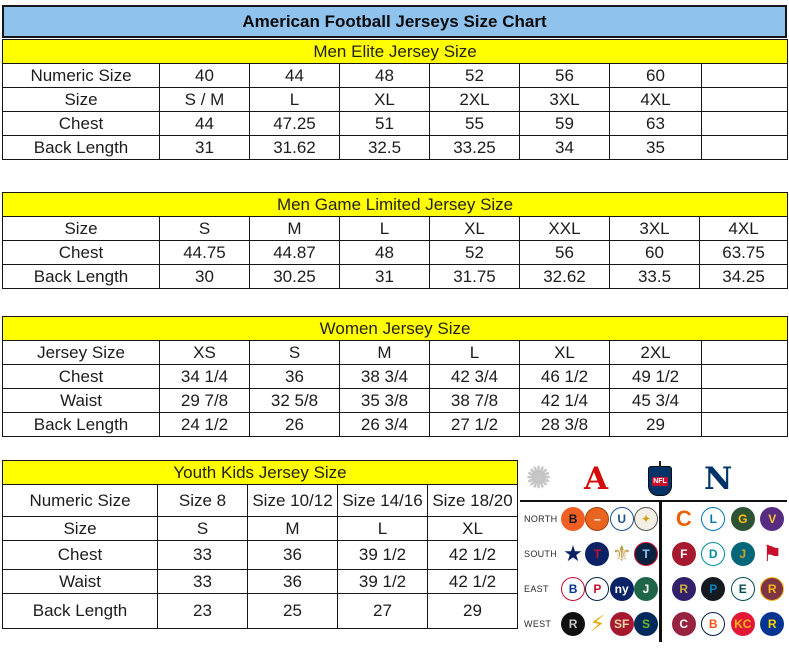 The width and height of the screenshot is (789, 667). I want to click on cowboys-logo-icon: ★, so click(573, 553).